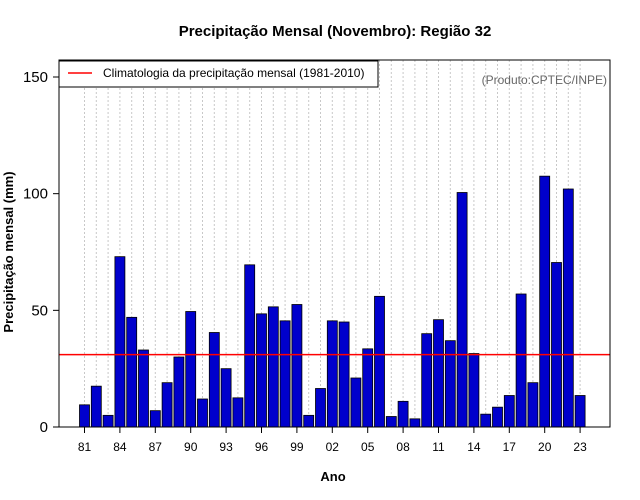 This screenshot has height=500, width=640. Describe the element at coordinates (544, 80) in the screenshot. I see `source-credit: (Produto:CPTEC/INPE)` at that location.